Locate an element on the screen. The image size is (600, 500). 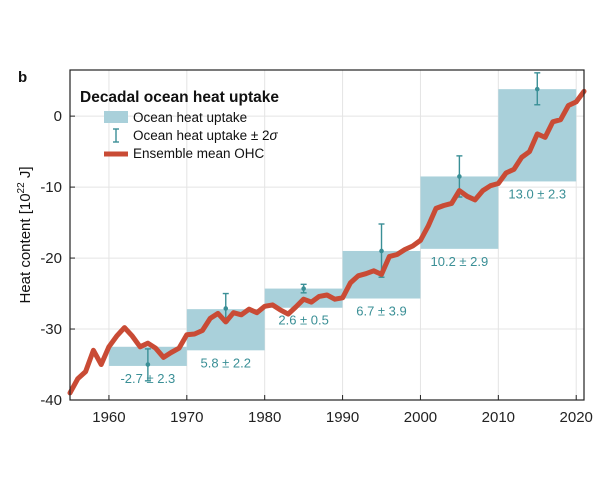
y-tick-label--10: -10 is located at coordinates (51, 187).